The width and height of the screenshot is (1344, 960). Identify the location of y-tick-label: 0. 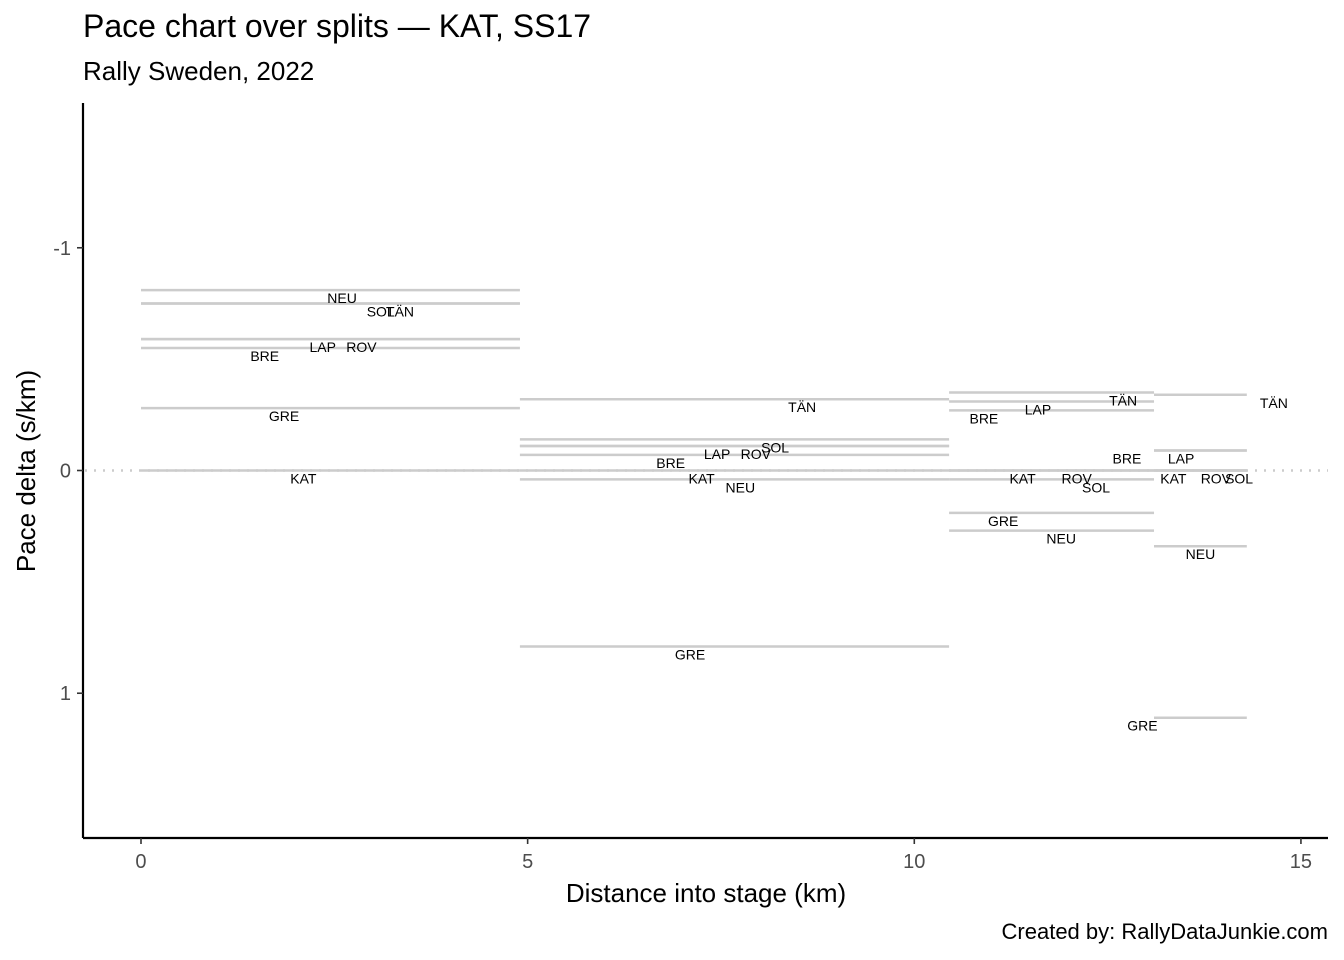
(65, 472).